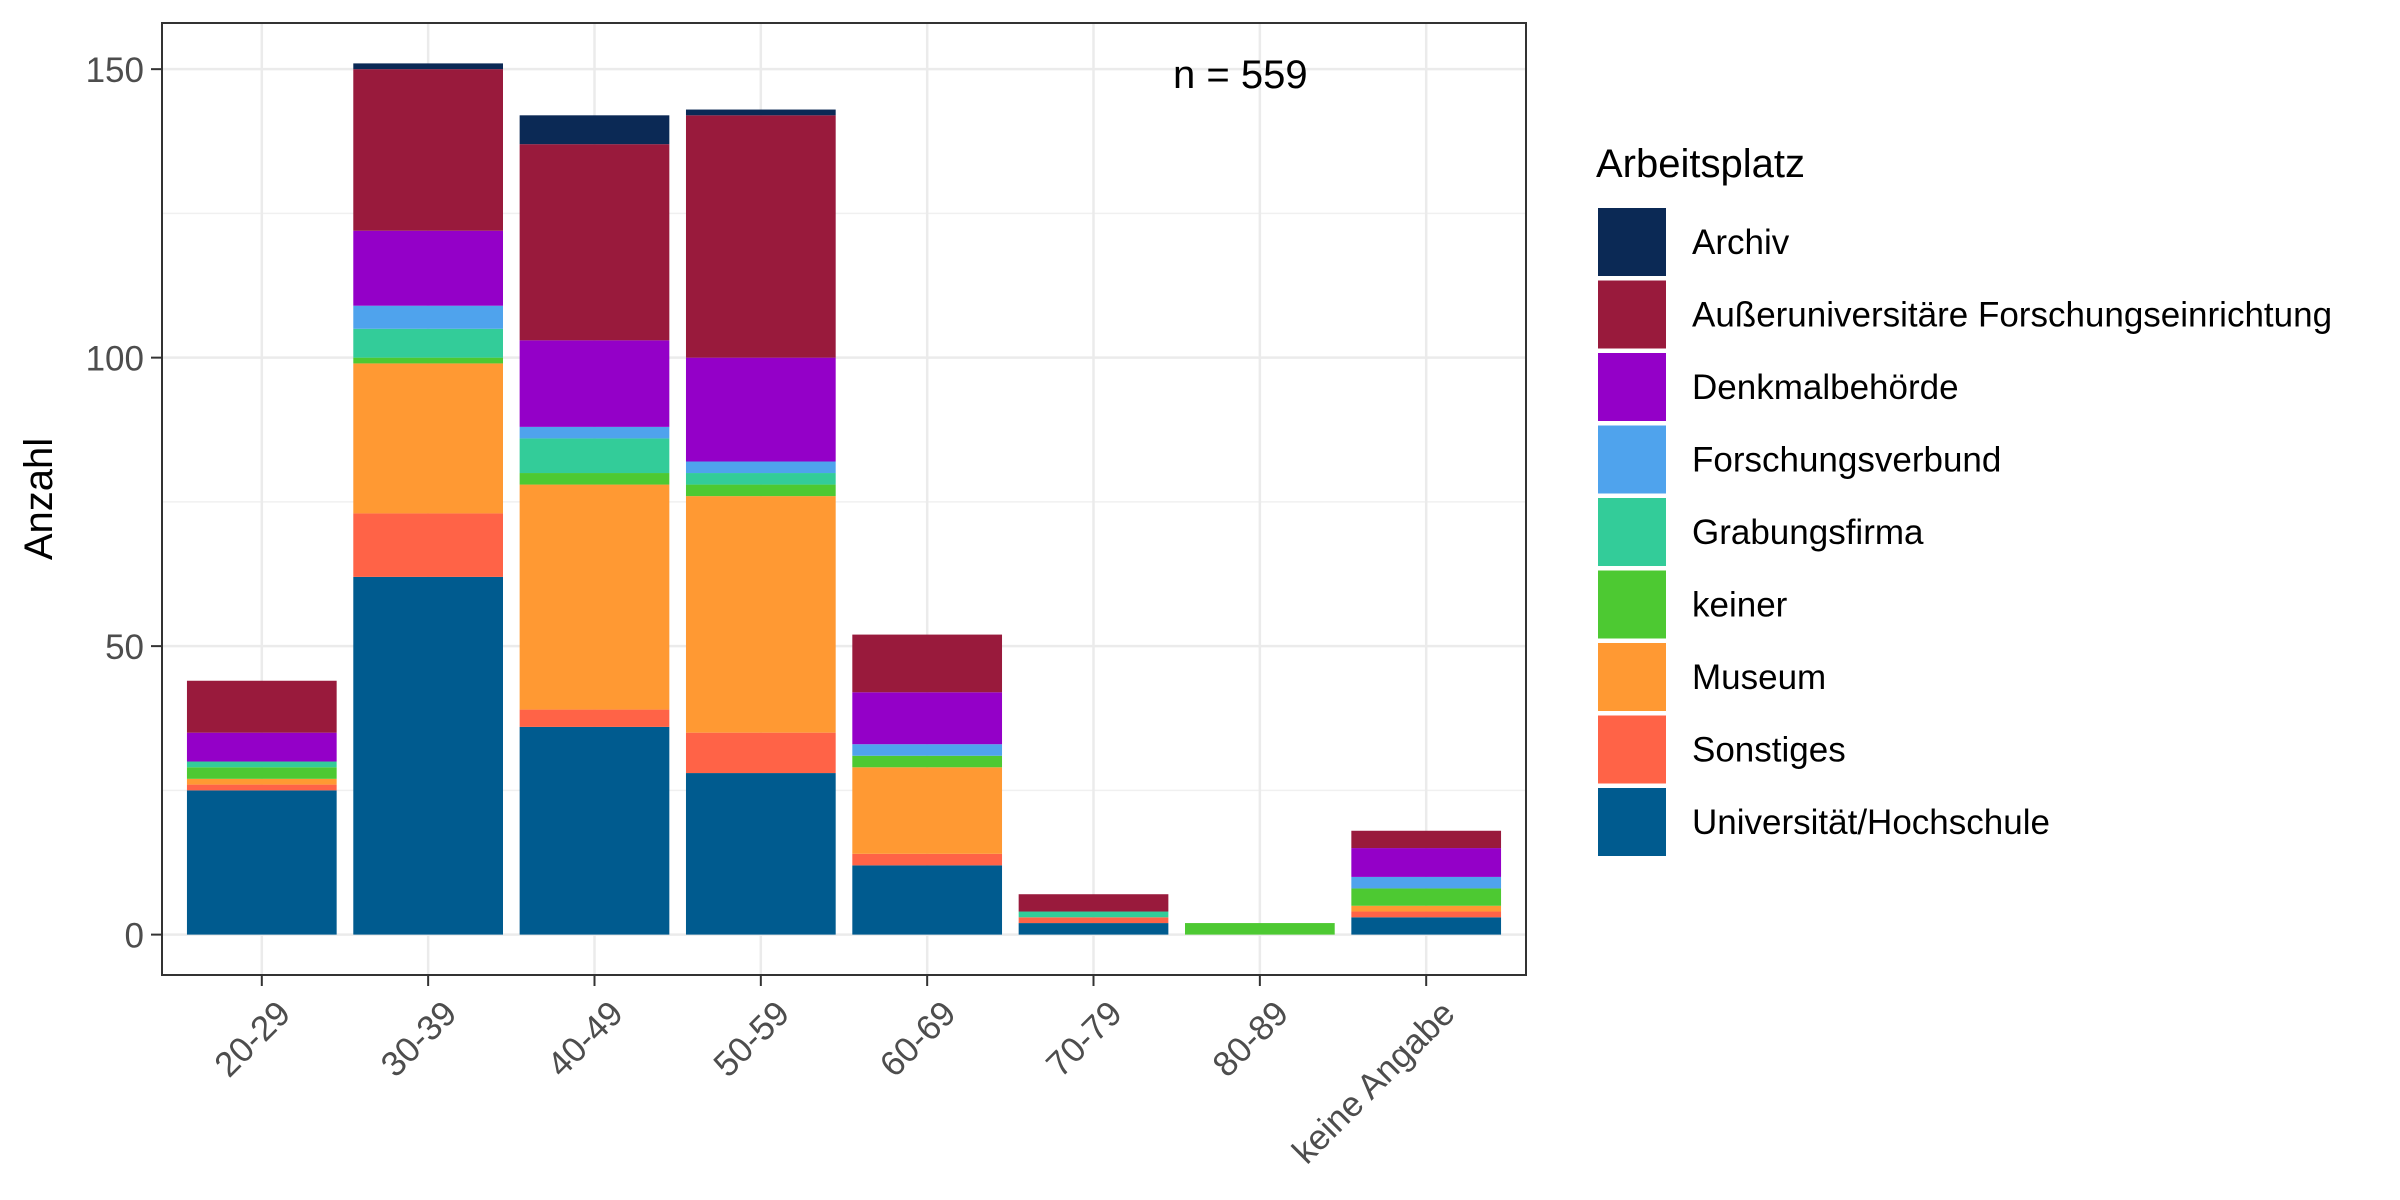 The image size is (2400, 1200). What do you see at coordinates (1825, 387) in the screenshot?
I see `legend-label-denkmalbeh-rde: Denkmalbehörde` at bounding box center [1825, 387].